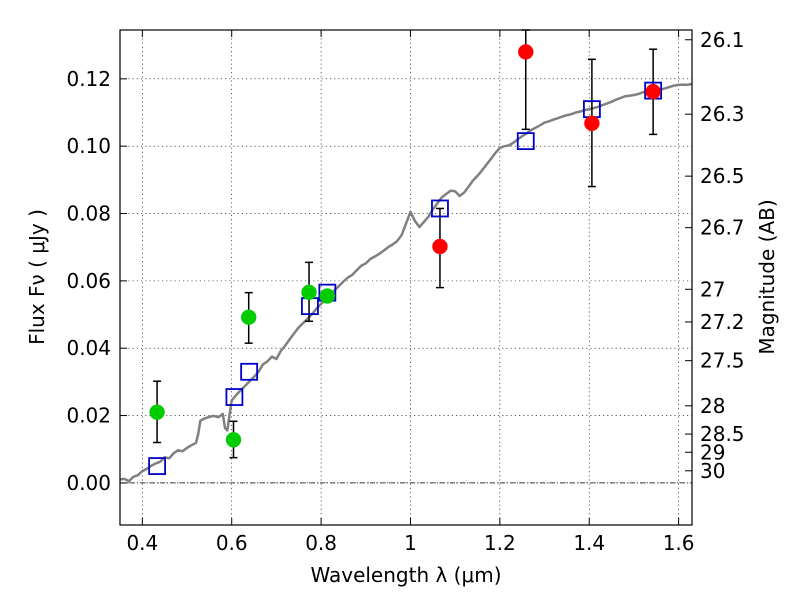 The image size is (800, 600). What do you see at coordinates (712, 471) in the screenshot?
I see `y2-tick-label: 30` at bounding box center [712, 471].